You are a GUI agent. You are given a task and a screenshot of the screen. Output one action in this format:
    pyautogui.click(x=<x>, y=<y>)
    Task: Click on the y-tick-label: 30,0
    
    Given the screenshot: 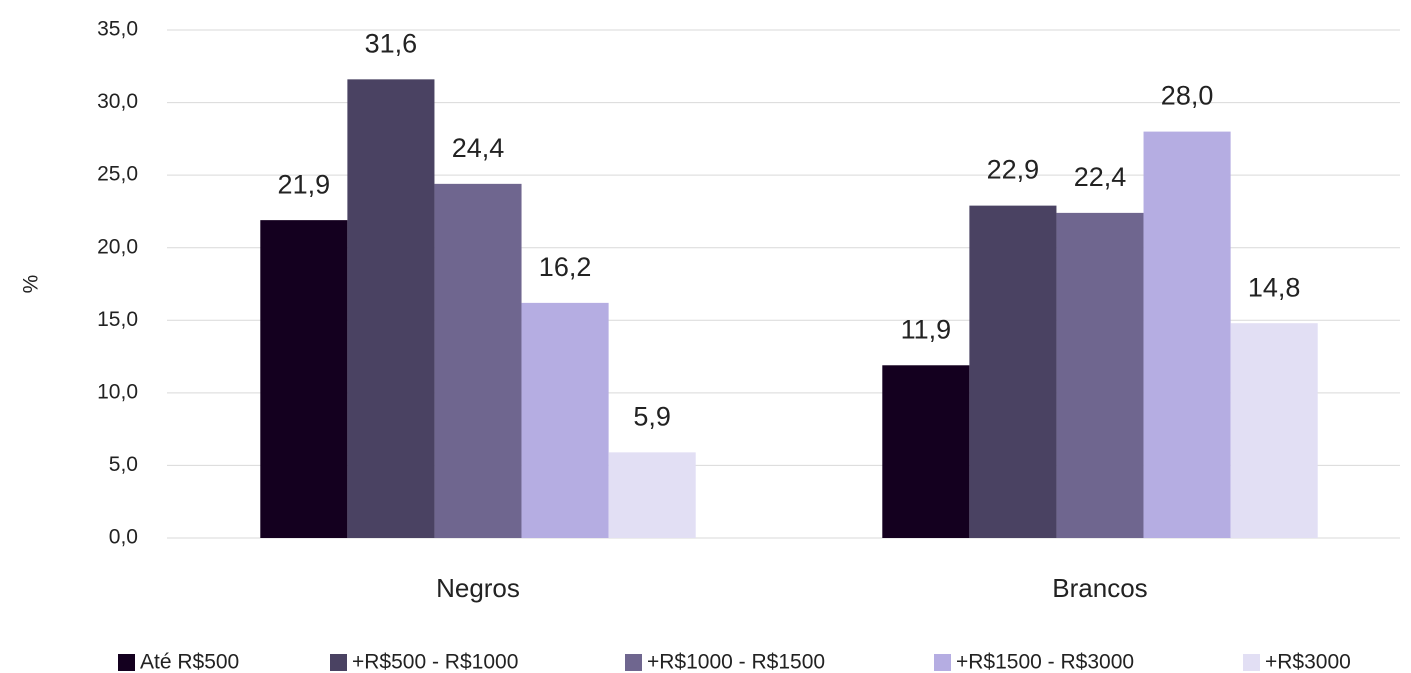 What is the action you would take?
    pyautogui.click(x=117, y=101)
    